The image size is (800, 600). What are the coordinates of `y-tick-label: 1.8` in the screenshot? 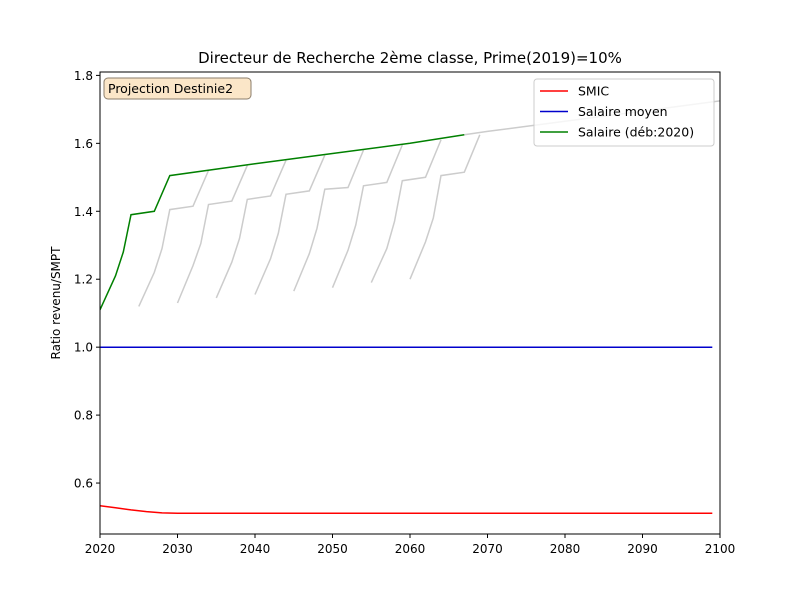 It's located at (83, 76).